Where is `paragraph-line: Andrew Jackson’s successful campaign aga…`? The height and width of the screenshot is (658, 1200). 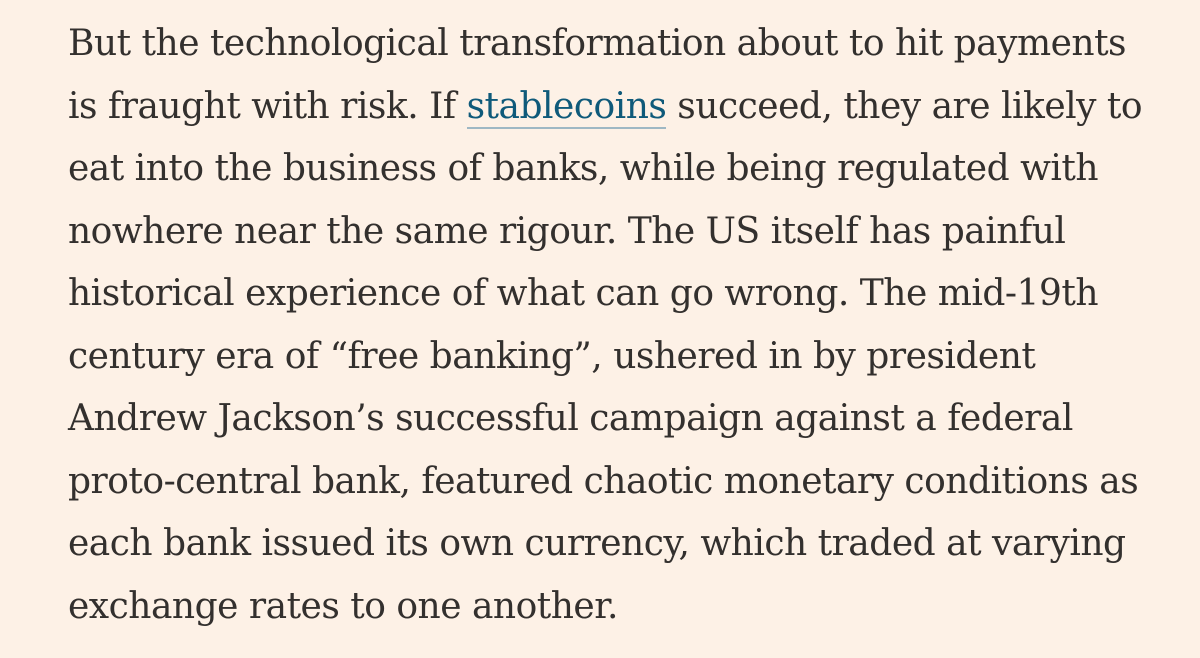 paragraph-line: Andrew Jackson’s successful campaign aga… is located at coordinates (570, 418).